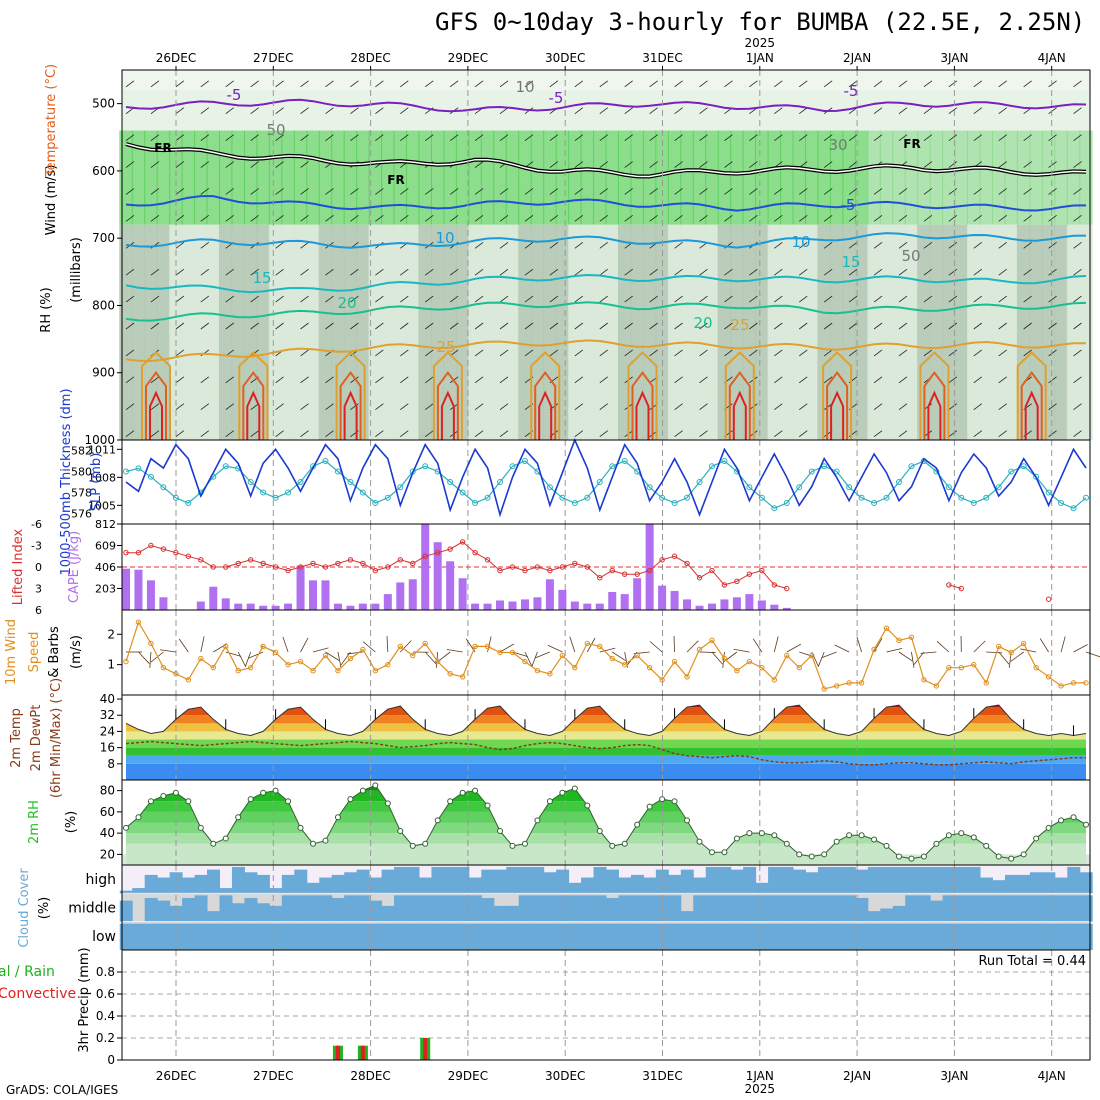 This screenshot has height=1100, width=1100. I want to click on dewpoint-line, so click(605, 753).